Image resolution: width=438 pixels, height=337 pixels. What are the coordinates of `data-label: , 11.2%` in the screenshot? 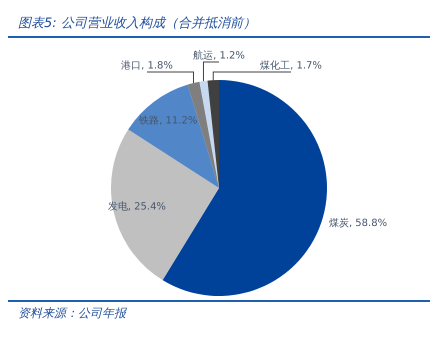 It's located at (178, 120).